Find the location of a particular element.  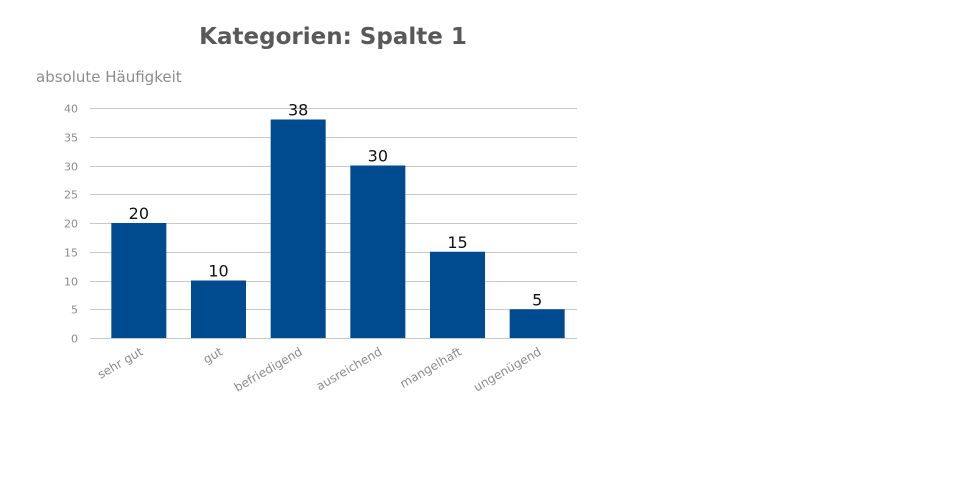

y-tick-label: 25 is located at coordinates (71, 195).